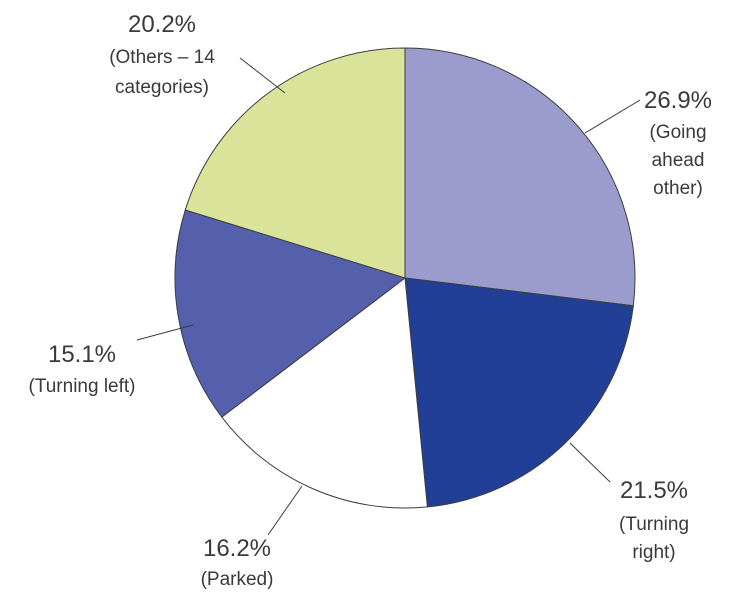 The width and height of the screenshot is (731, 593). What do you see at coordinates (285, 510) in the screenshot?
I see `leader-line-parked` at bounding box center [285, 510].